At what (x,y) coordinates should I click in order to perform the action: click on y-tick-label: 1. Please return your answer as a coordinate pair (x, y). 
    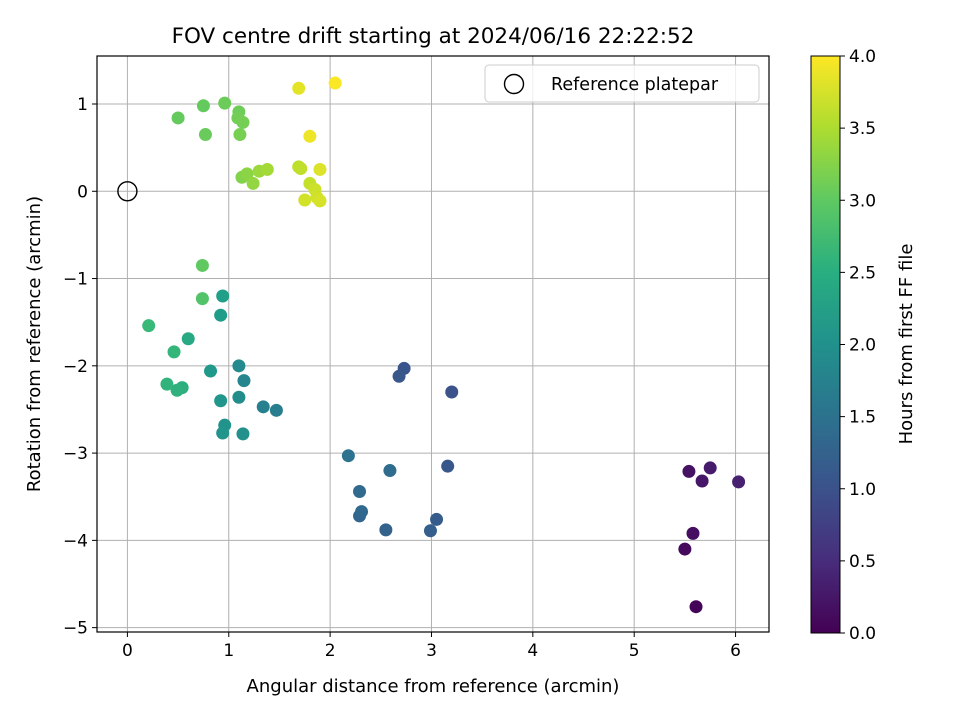
    Looking at the image, I should click on (82, 105).